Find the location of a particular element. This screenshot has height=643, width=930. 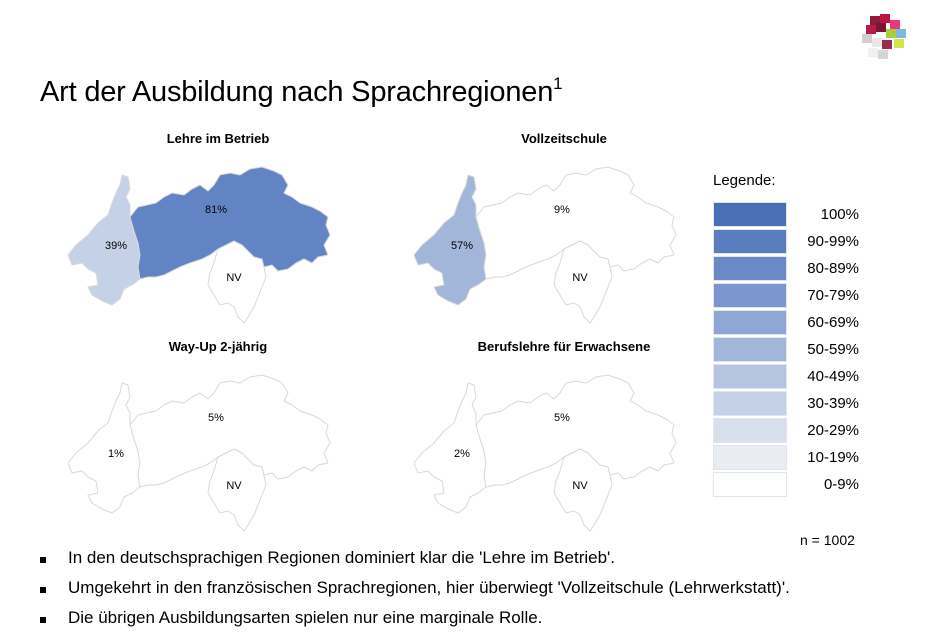

map-panel-vollzeitschule: Vollzeitschule 9% 57% NV is located at coordinates (564, 231).